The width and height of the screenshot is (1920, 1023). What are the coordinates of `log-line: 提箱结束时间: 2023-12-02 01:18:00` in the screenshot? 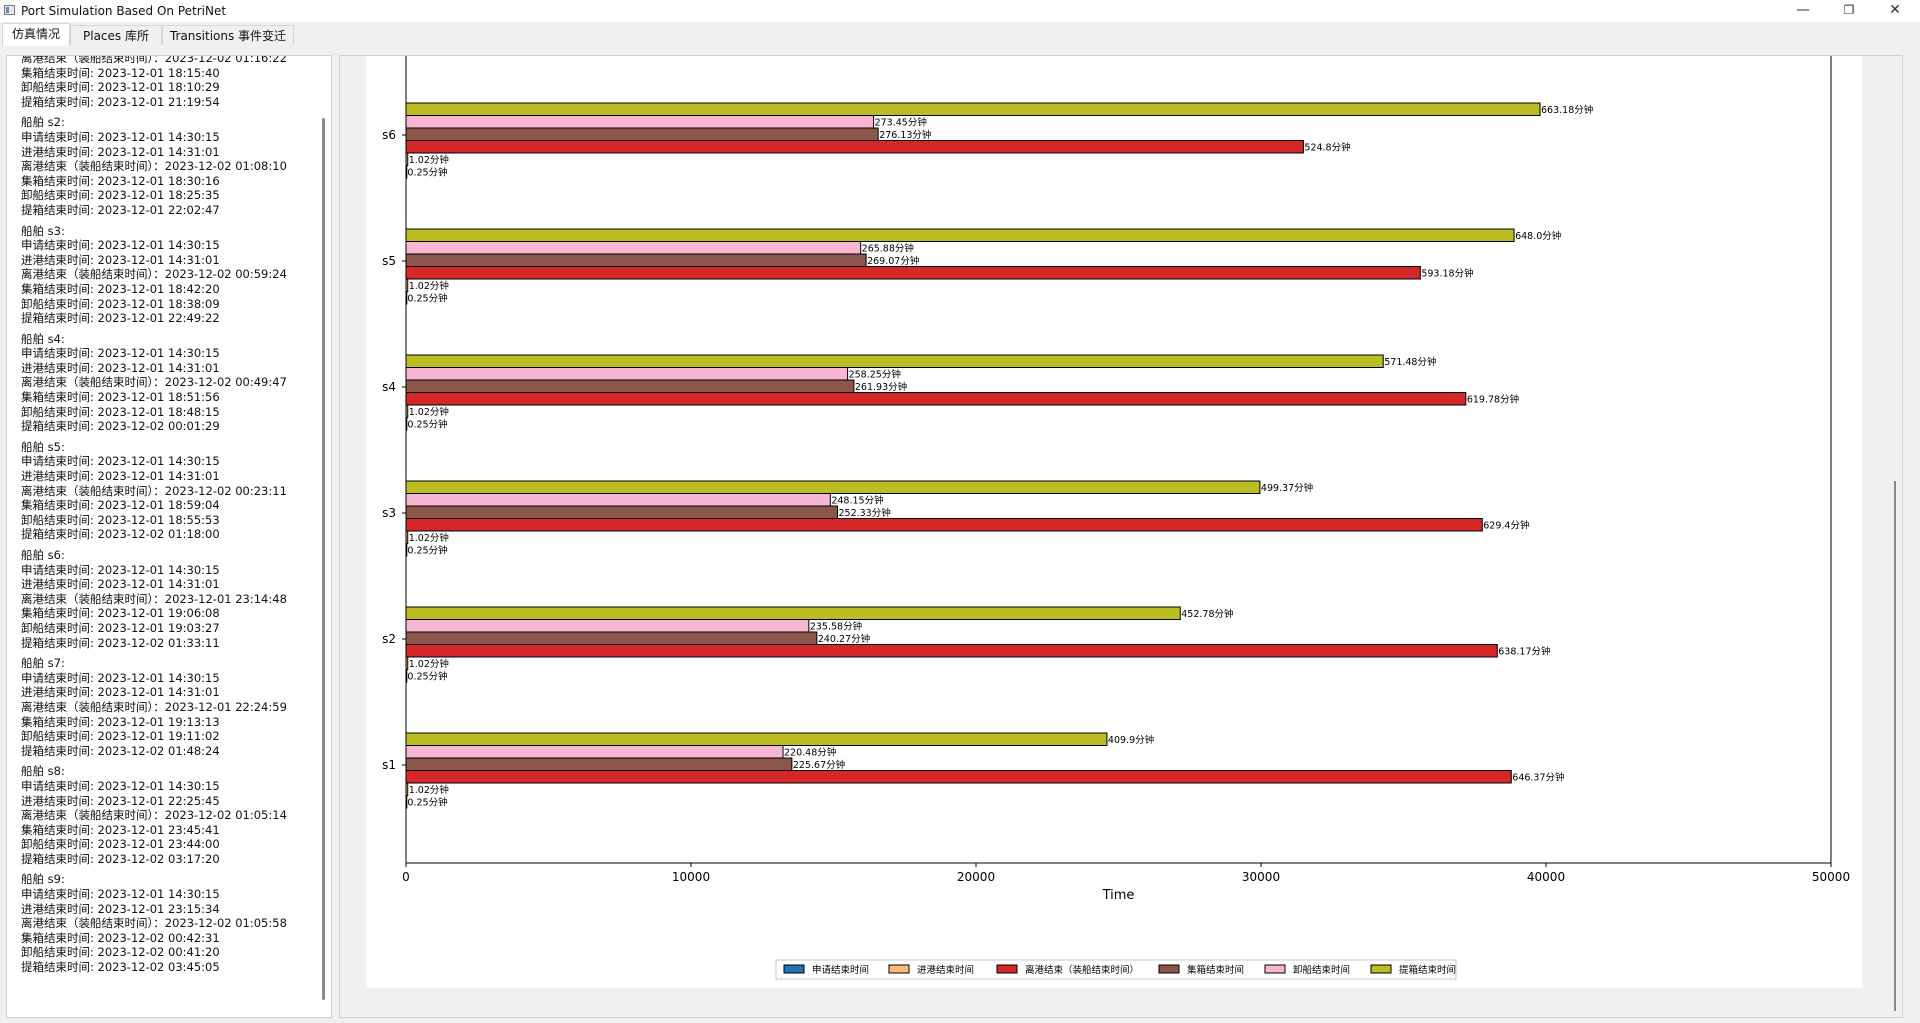 It's located at (120, 534).